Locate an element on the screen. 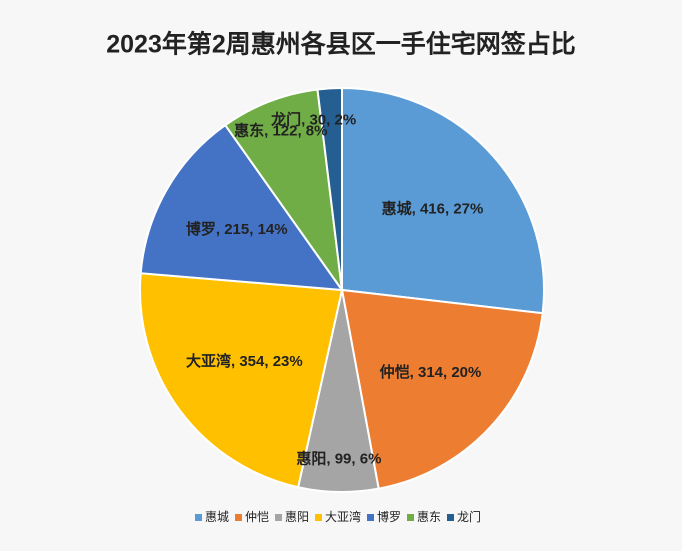 The image size is (682, 551). legend-label: 惠阳 is located at coordinates (297, 517).